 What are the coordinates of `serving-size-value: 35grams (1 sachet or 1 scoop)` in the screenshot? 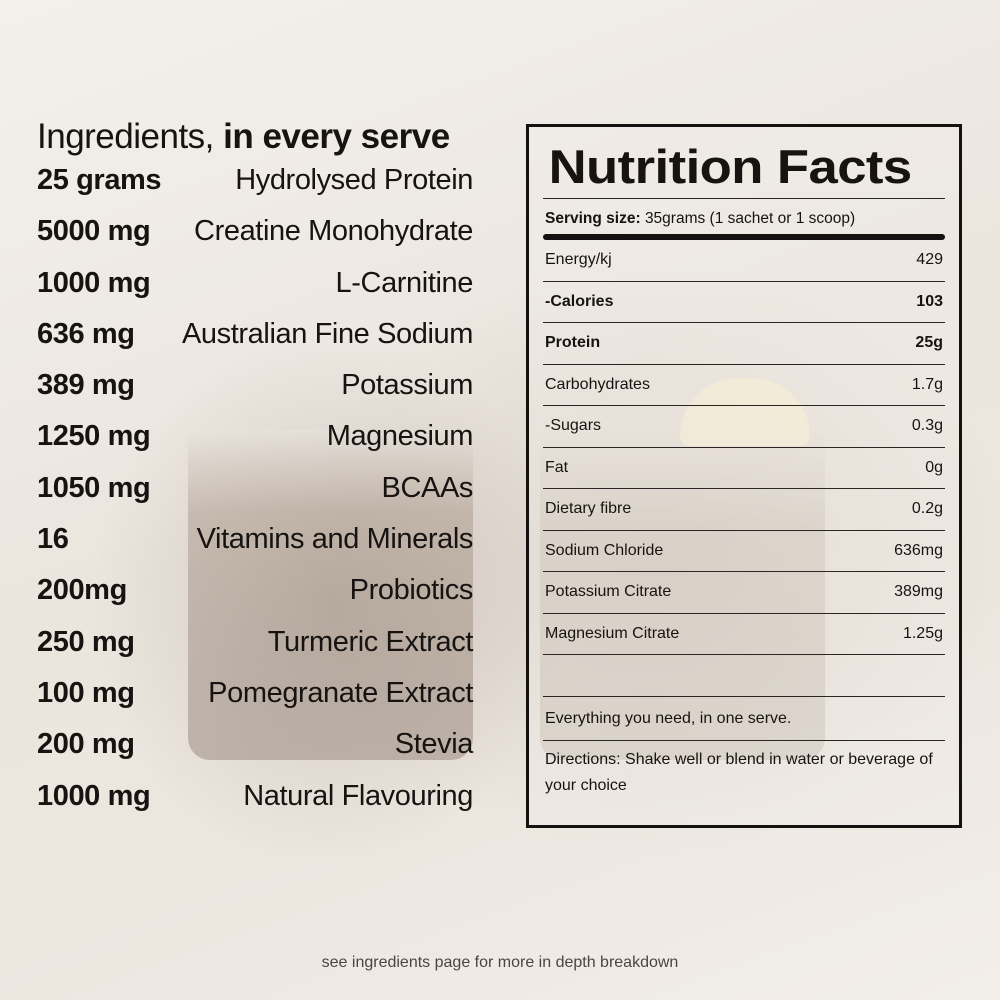 It's located at (750, 218).